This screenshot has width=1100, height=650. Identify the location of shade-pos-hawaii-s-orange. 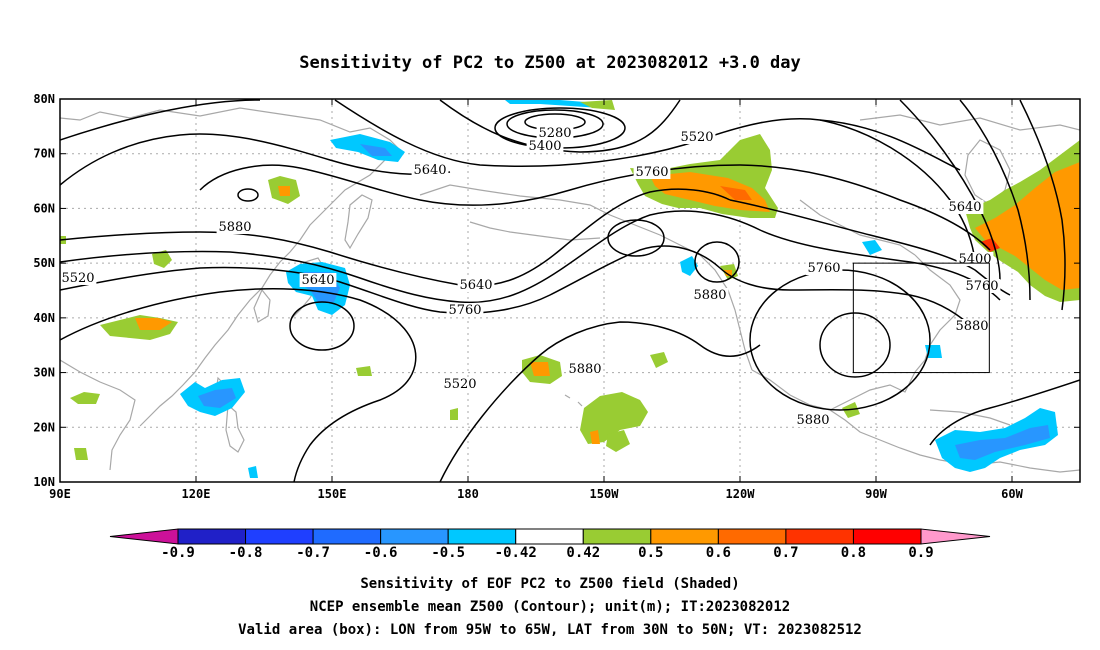
(595, 437).